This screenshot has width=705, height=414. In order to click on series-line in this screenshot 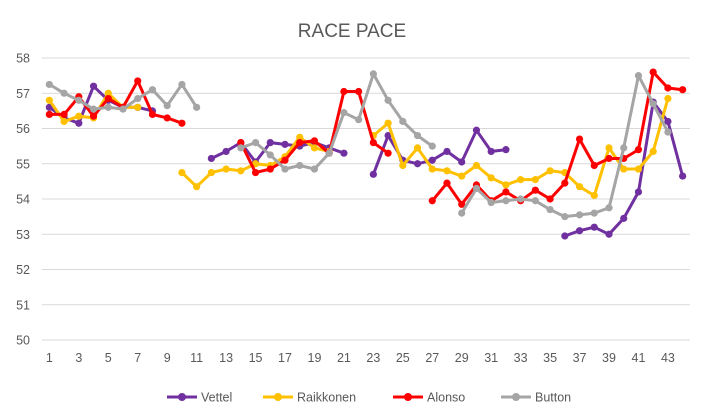, I will do `click(115, 102)`.